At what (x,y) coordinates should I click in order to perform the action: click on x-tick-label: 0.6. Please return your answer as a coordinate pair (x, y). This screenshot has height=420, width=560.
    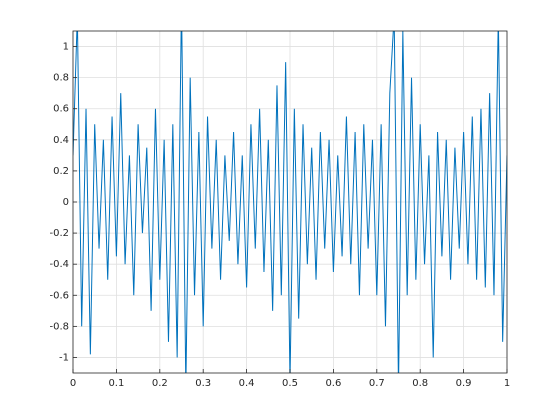
    Looking at the image, I should click on (333, 383).